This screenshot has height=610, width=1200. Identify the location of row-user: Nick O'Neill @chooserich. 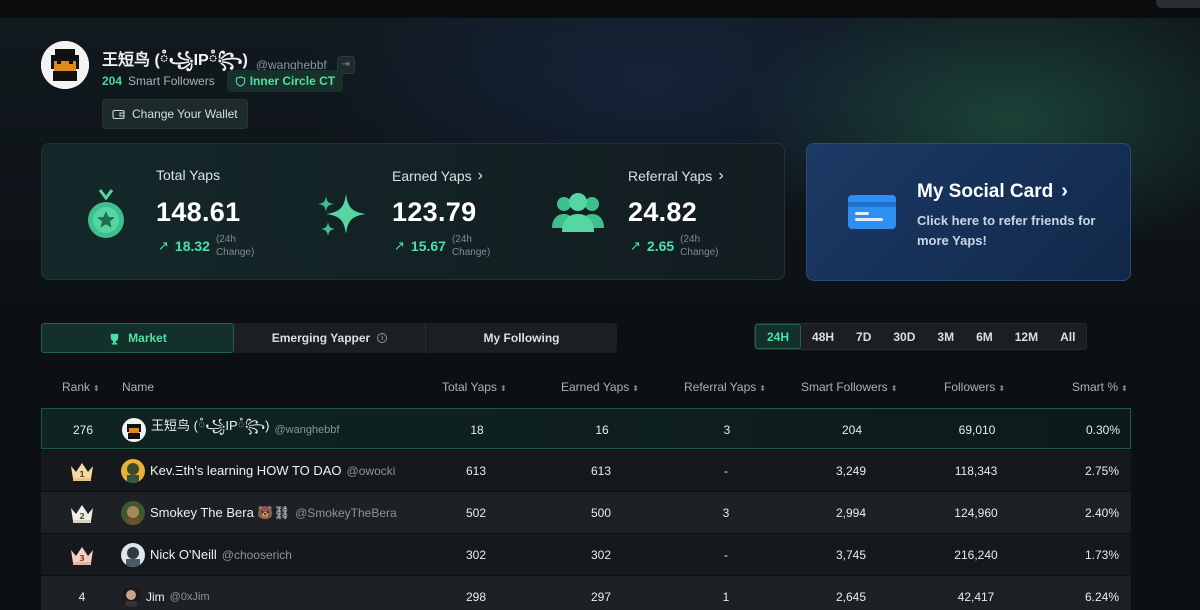
(206, 554).